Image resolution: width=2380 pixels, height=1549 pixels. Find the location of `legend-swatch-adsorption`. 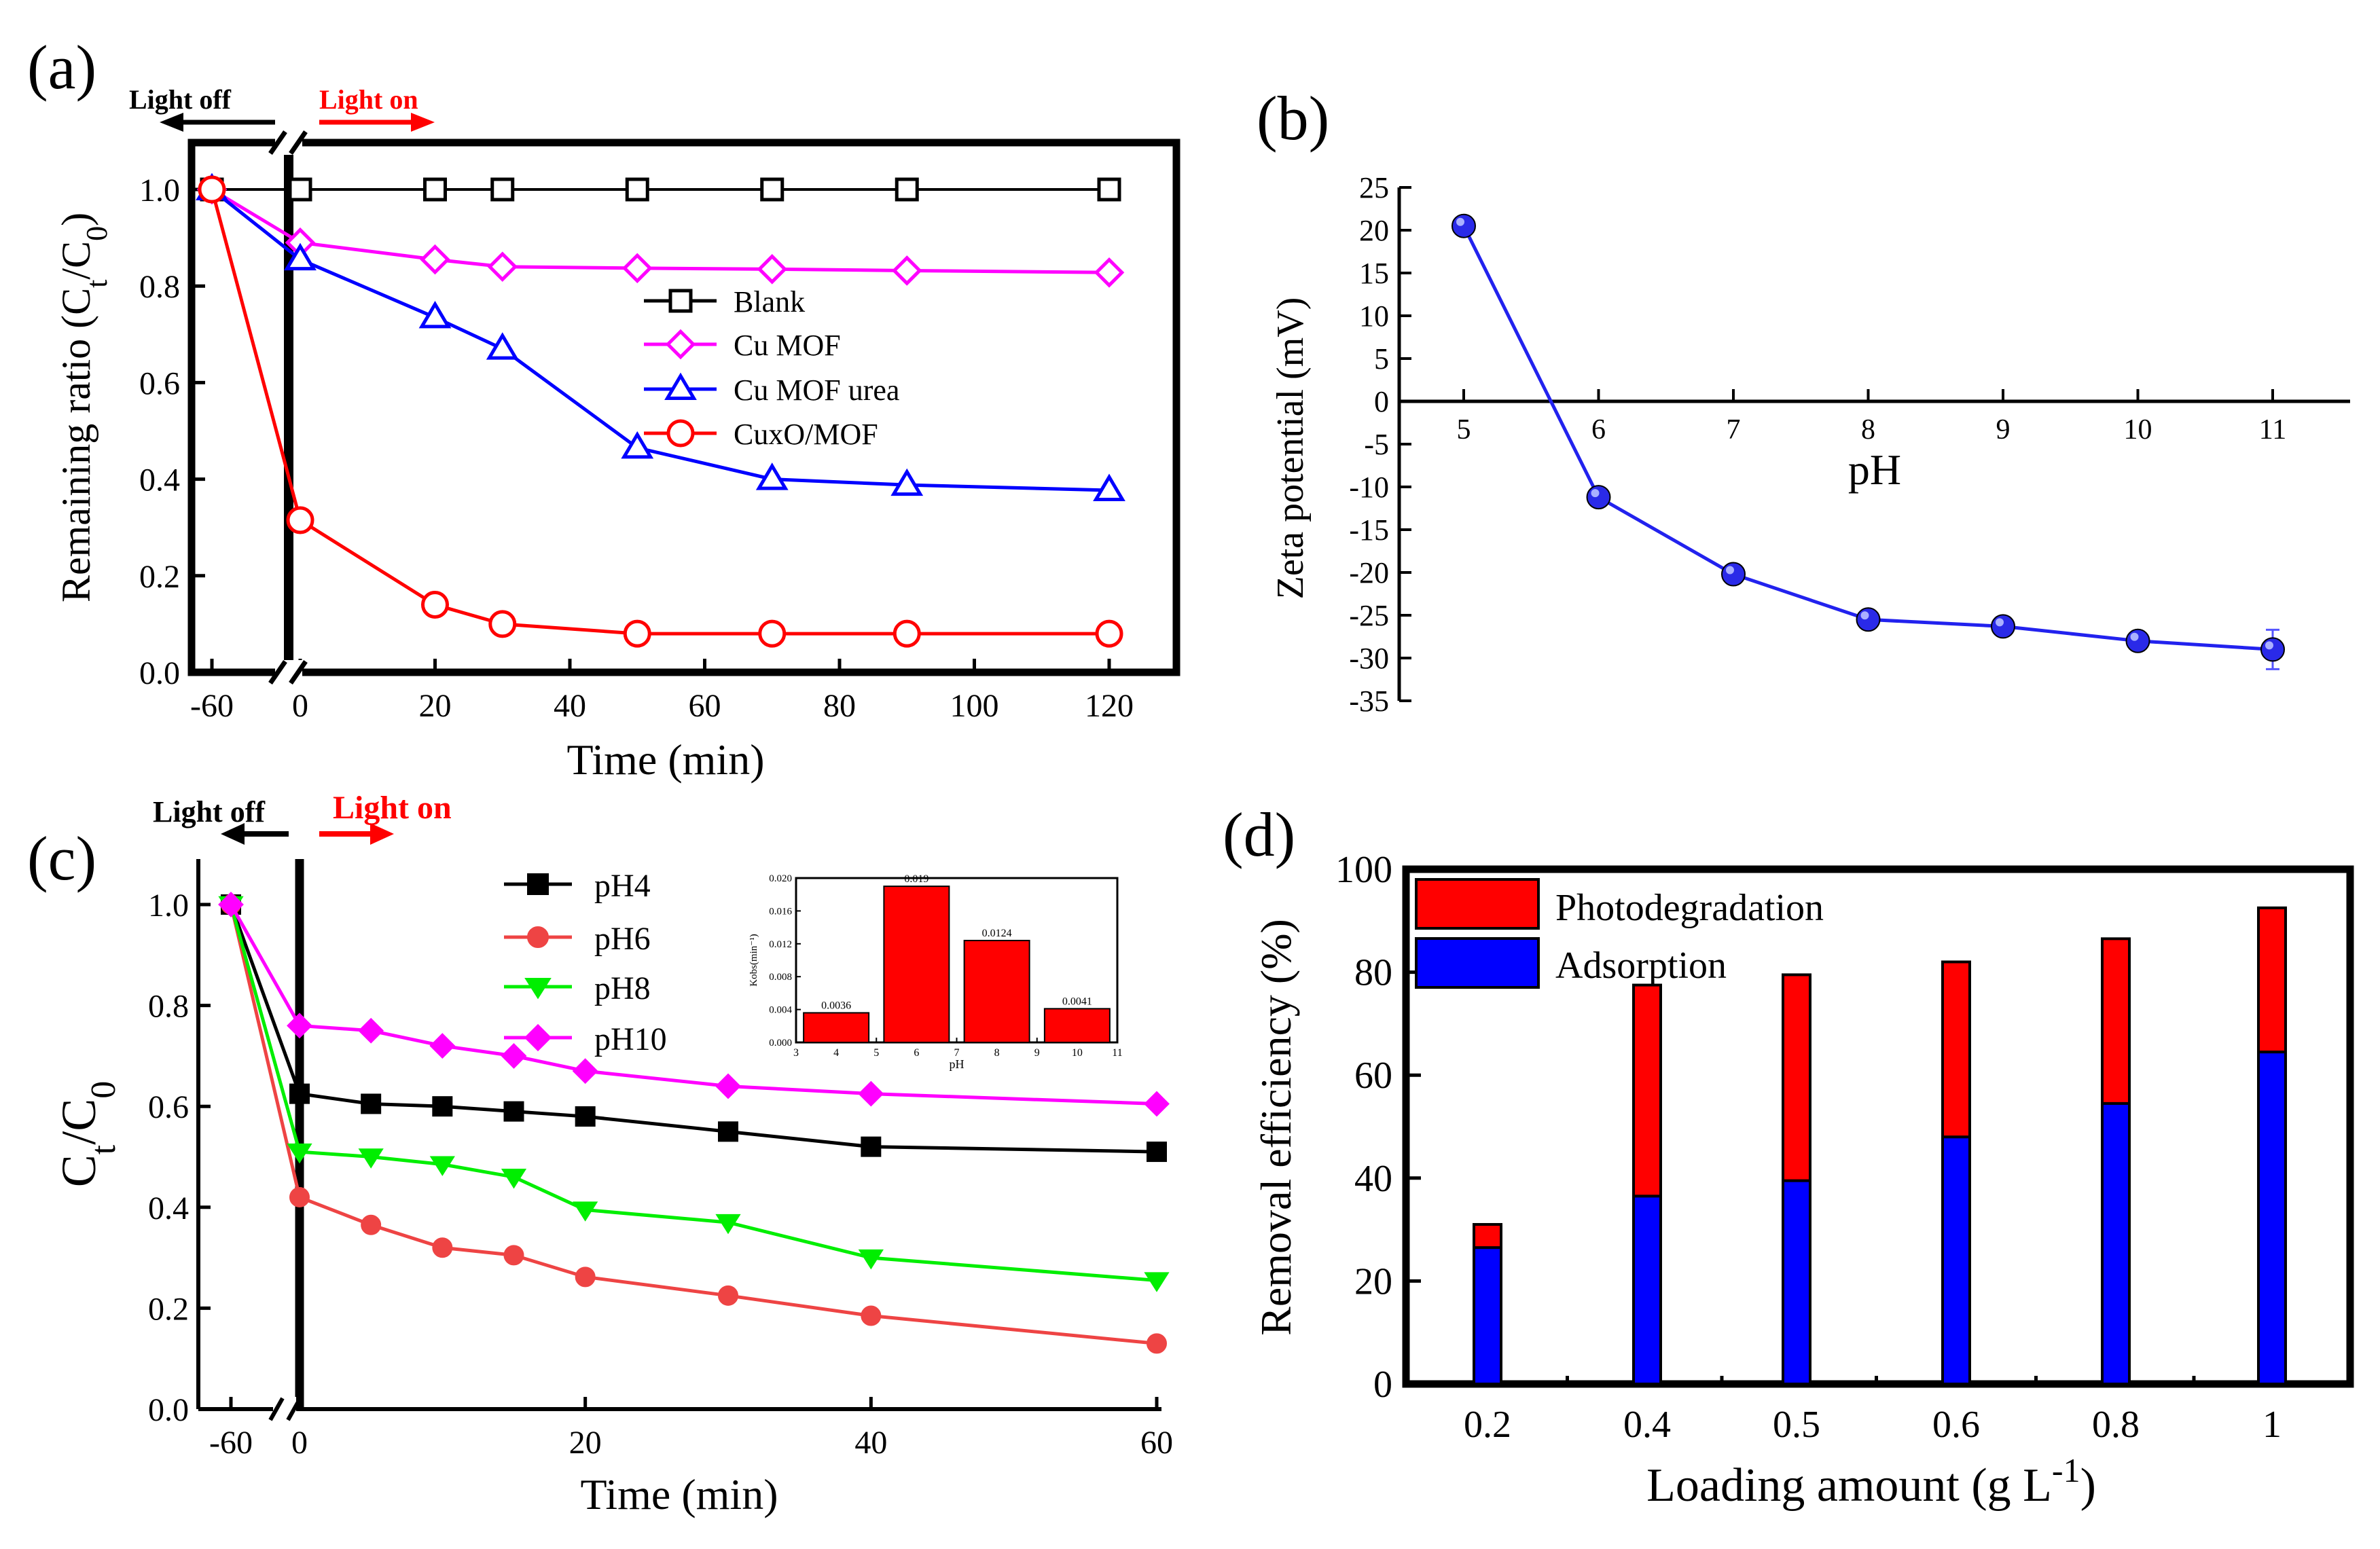

legend-swatch-adsorption is located at coordinates (1477, 963).